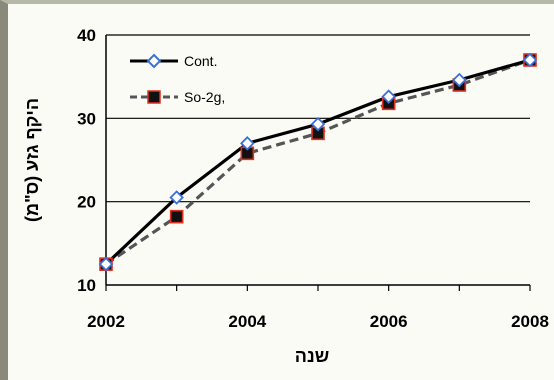  What do you see at coordinates (177, 79) in the screenshot?
I see `legend: Cont. So-2g,` at bounding box center [177, 79].